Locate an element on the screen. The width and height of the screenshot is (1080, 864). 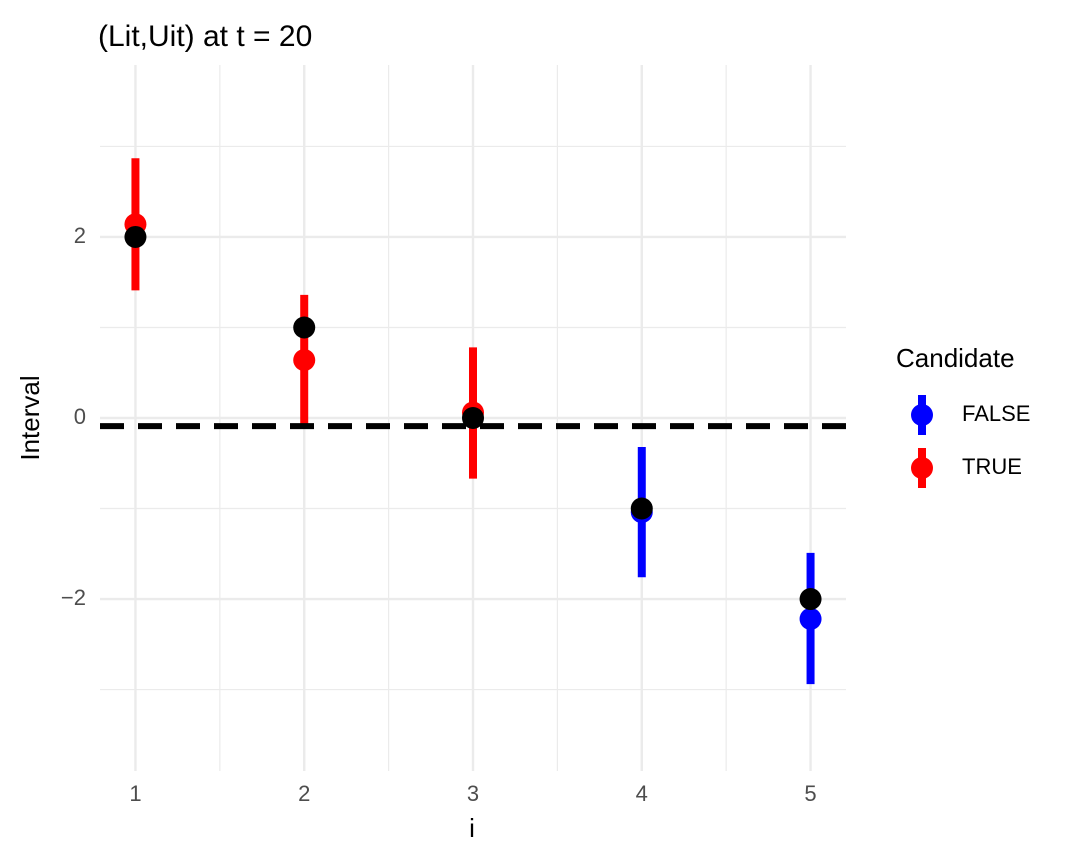
x-tick-label: 3 is located at coordinates (473, 793).